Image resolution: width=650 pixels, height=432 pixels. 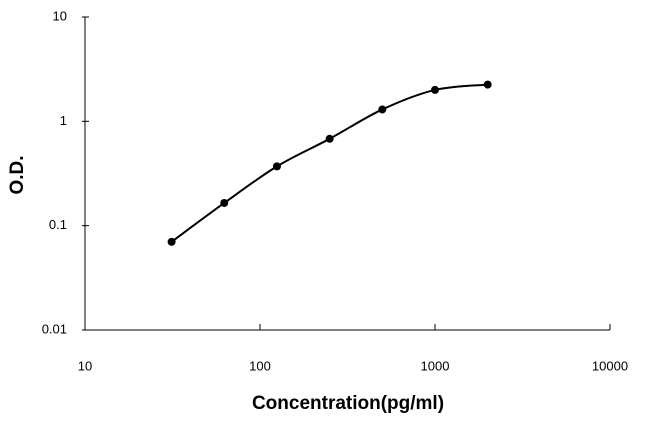 I want to click on x-tick-label: 10000, so click(x=610, y=365).